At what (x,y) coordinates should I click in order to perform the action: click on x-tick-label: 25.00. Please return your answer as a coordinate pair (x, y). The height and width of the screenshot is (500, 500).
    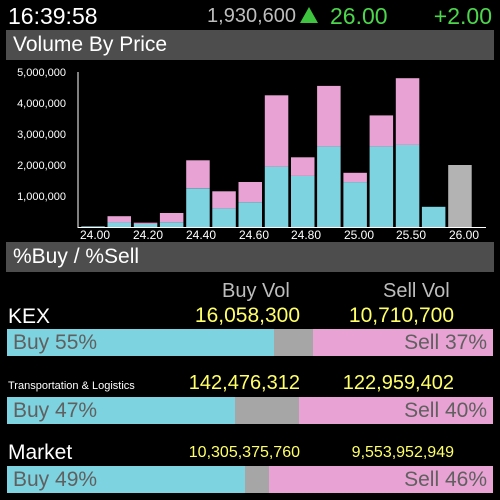
    Looking at the image, I should click on (359, 235).